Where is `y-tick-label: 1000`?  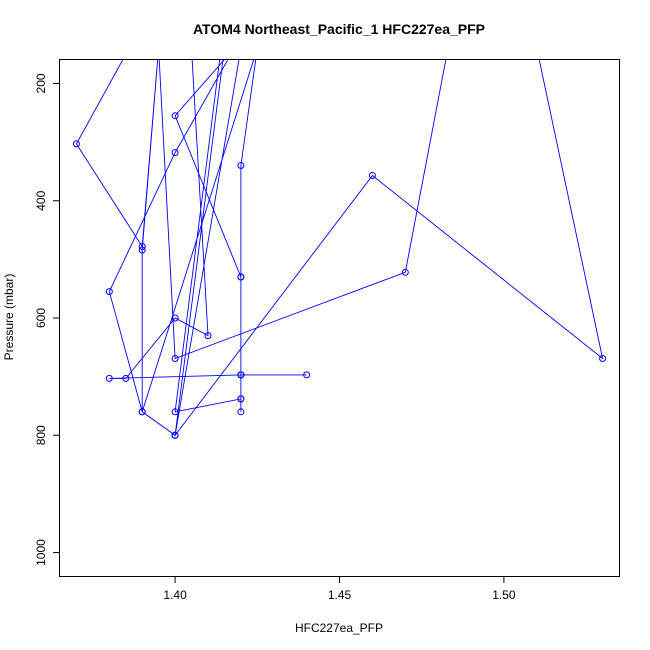
y-tick-label: 1000 is located at coordinates (41, 552).